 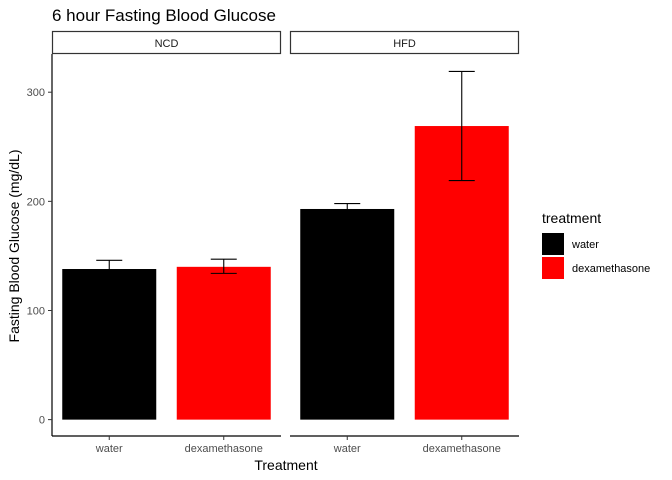 I want to click on y-tick-label: 200, so click(x=36, y=202).